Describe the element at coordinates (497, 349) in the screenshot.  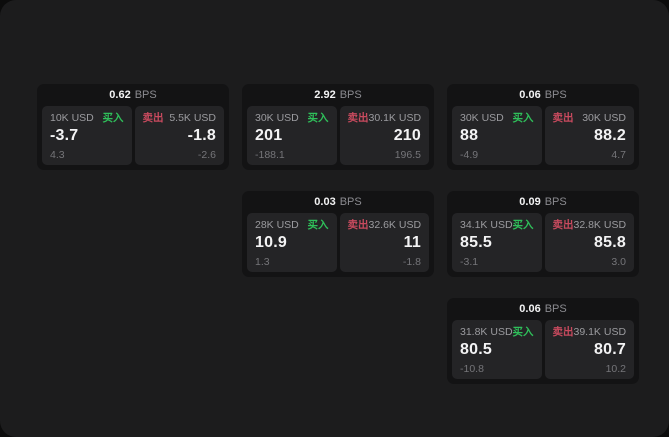
I see `buy-panel: 31.8K USD 买入 80.5 -10.8` at that location.